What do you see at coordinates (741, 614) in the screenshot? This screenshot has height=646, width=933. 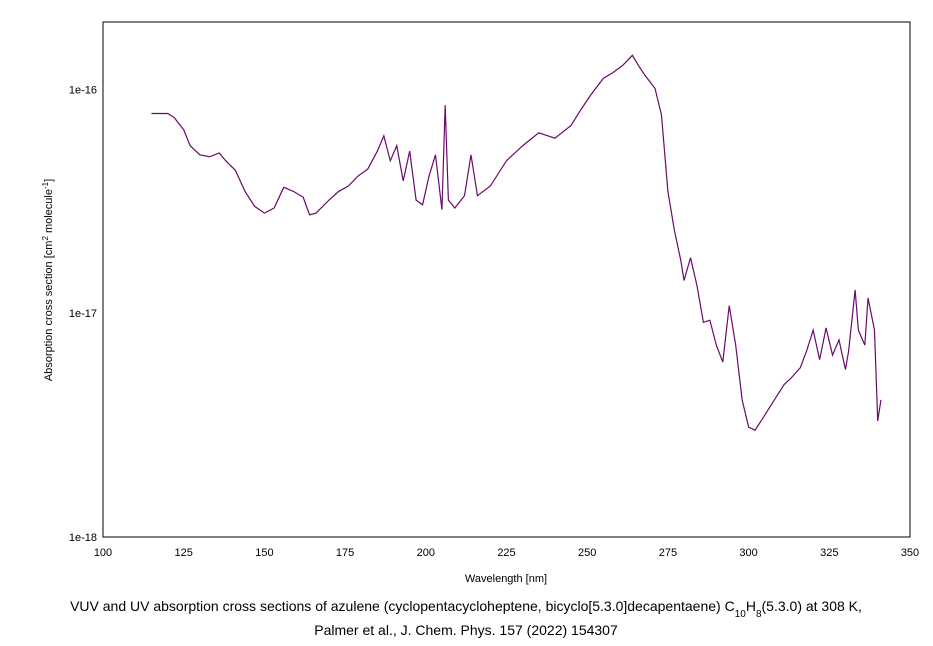 I see `subscript: 10` at bounding box center [741, 614].